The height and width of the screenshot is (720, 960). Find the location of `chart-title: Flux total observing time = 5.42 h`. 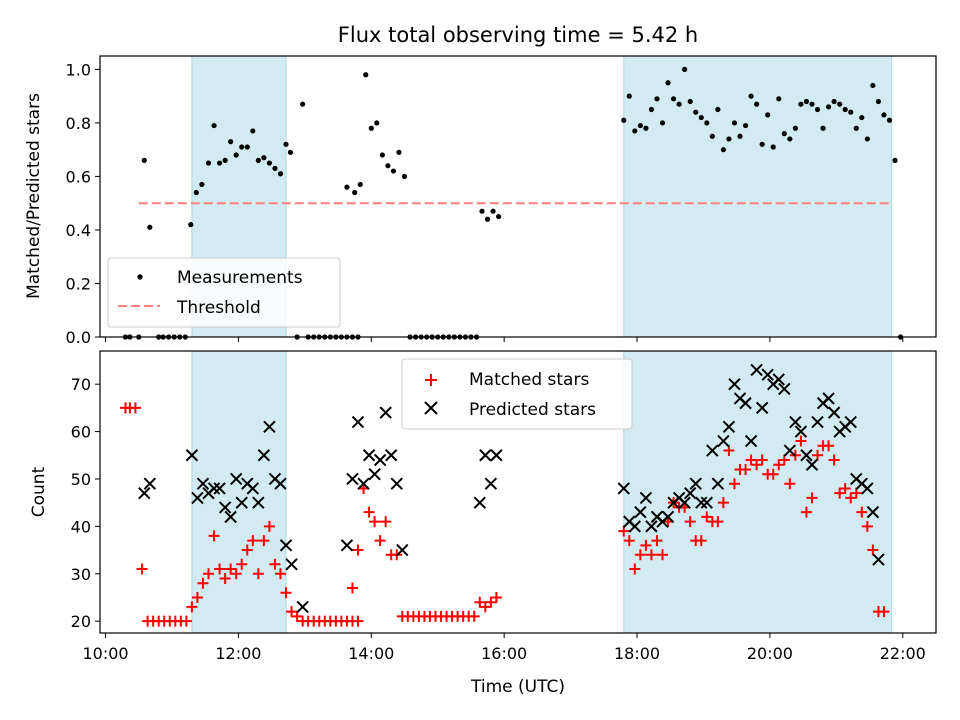

chart-title: Flux total observing time = 5.42 h is located at coordinates (518, 35).